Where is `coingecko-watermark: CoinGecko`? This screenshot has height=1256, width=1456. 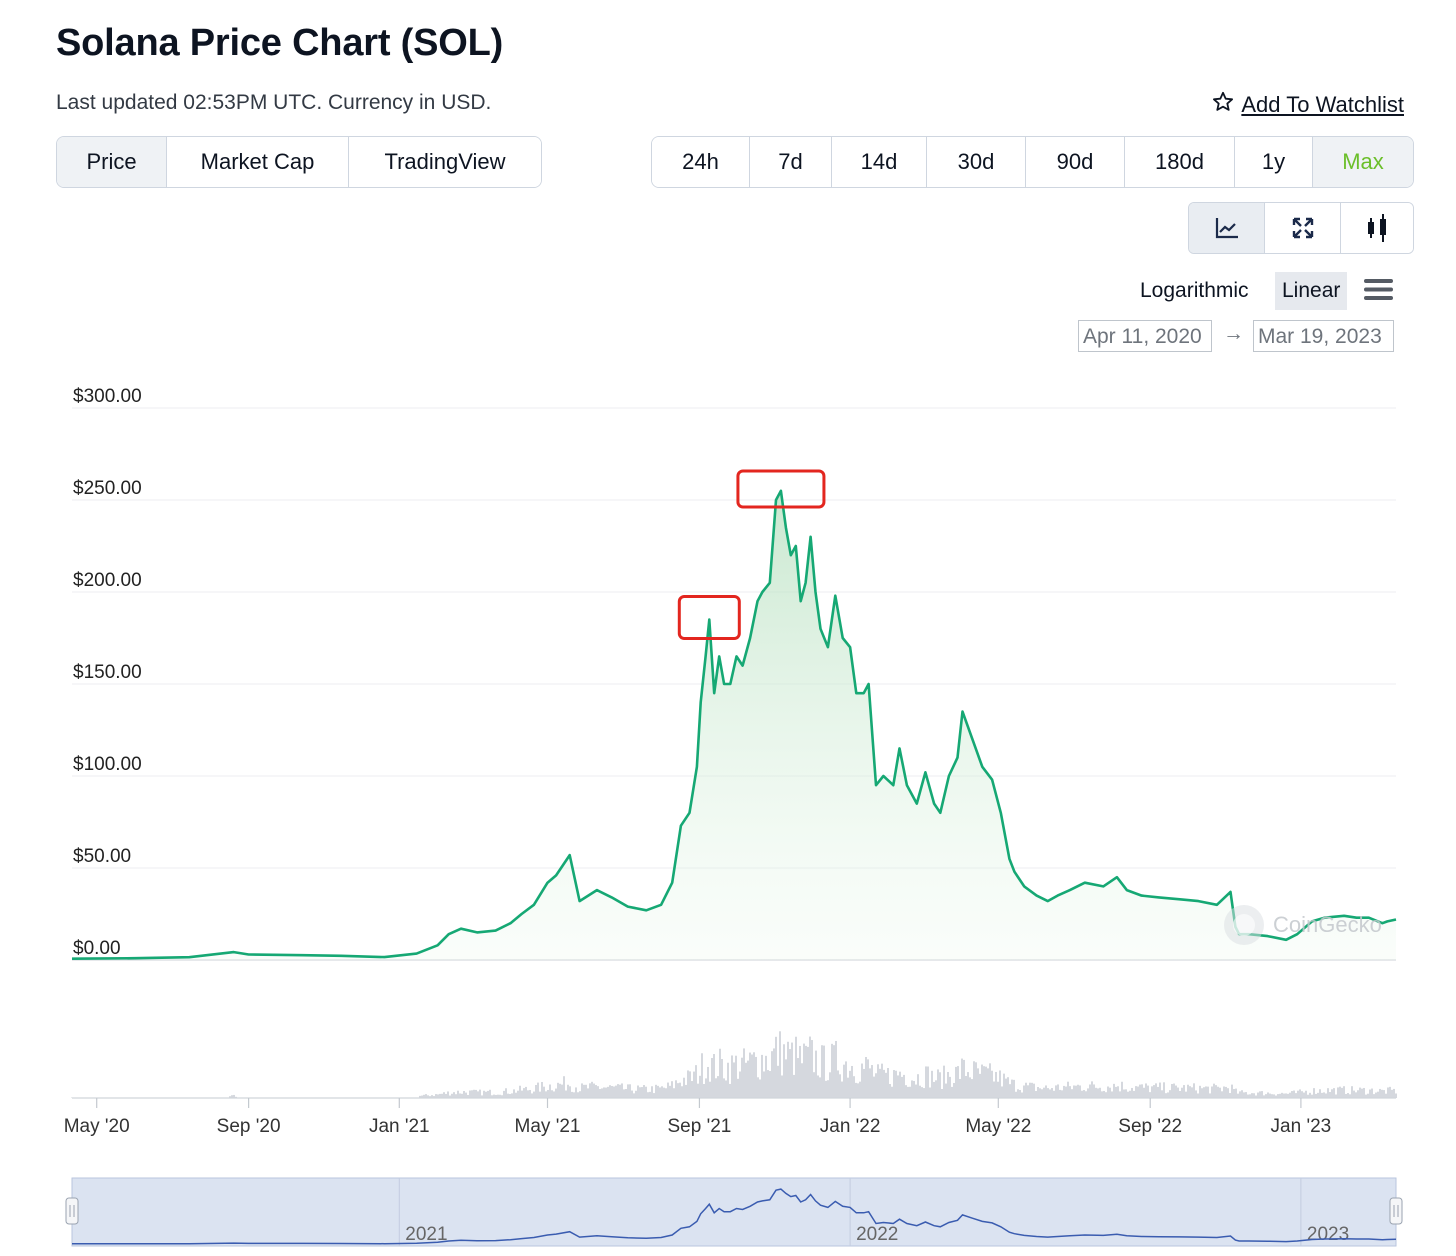
coingecko-watermark: CoinGecko is located at coordinates (1303, 925).